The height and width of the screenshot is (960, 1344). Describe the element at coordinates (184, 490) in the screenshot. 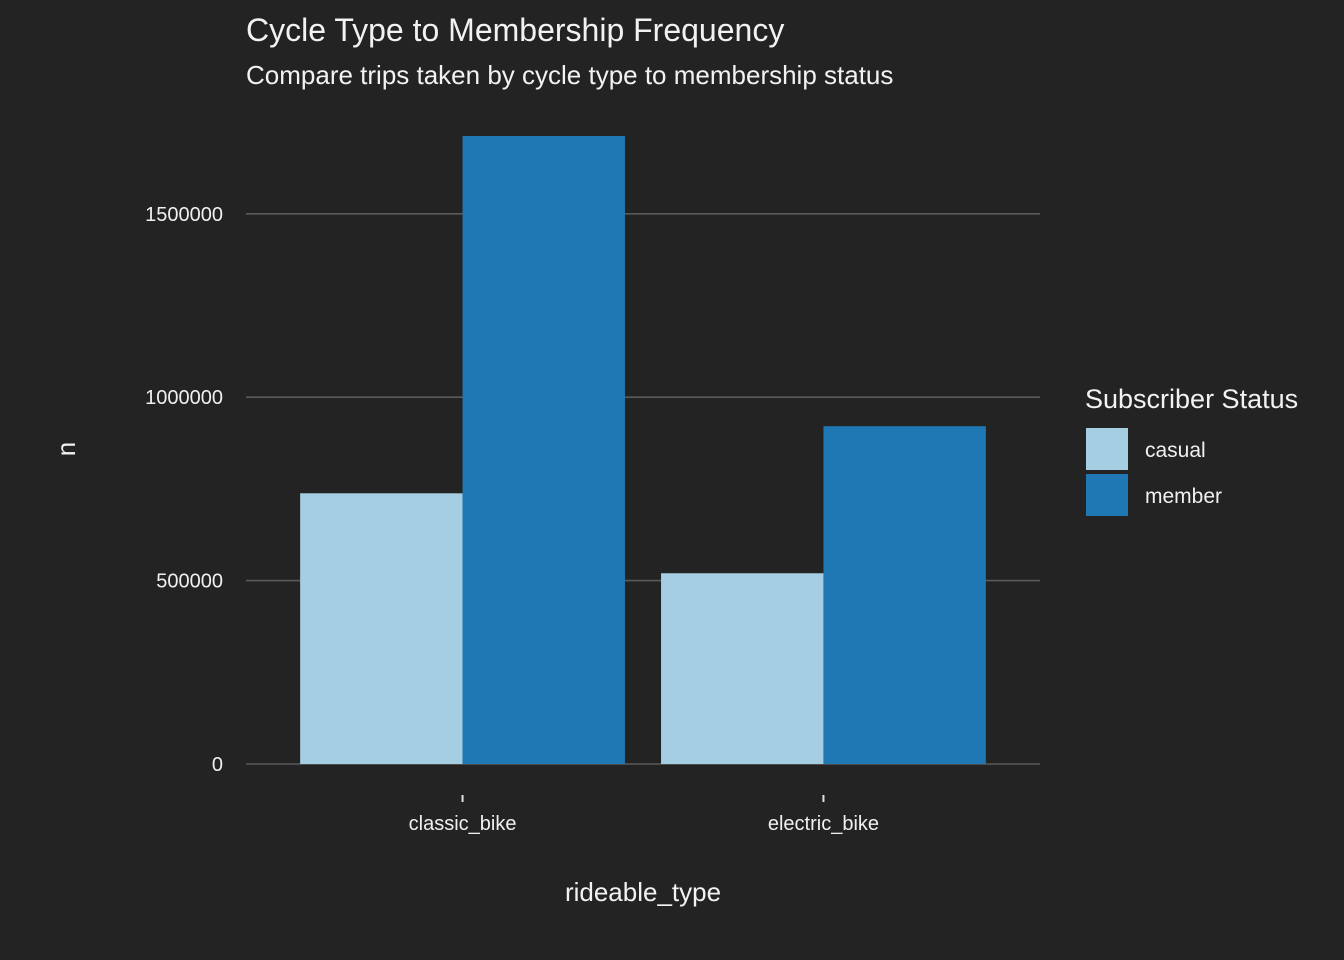

I see `y-axis-ticks: 0 500000 1000000 1500000` at that location.